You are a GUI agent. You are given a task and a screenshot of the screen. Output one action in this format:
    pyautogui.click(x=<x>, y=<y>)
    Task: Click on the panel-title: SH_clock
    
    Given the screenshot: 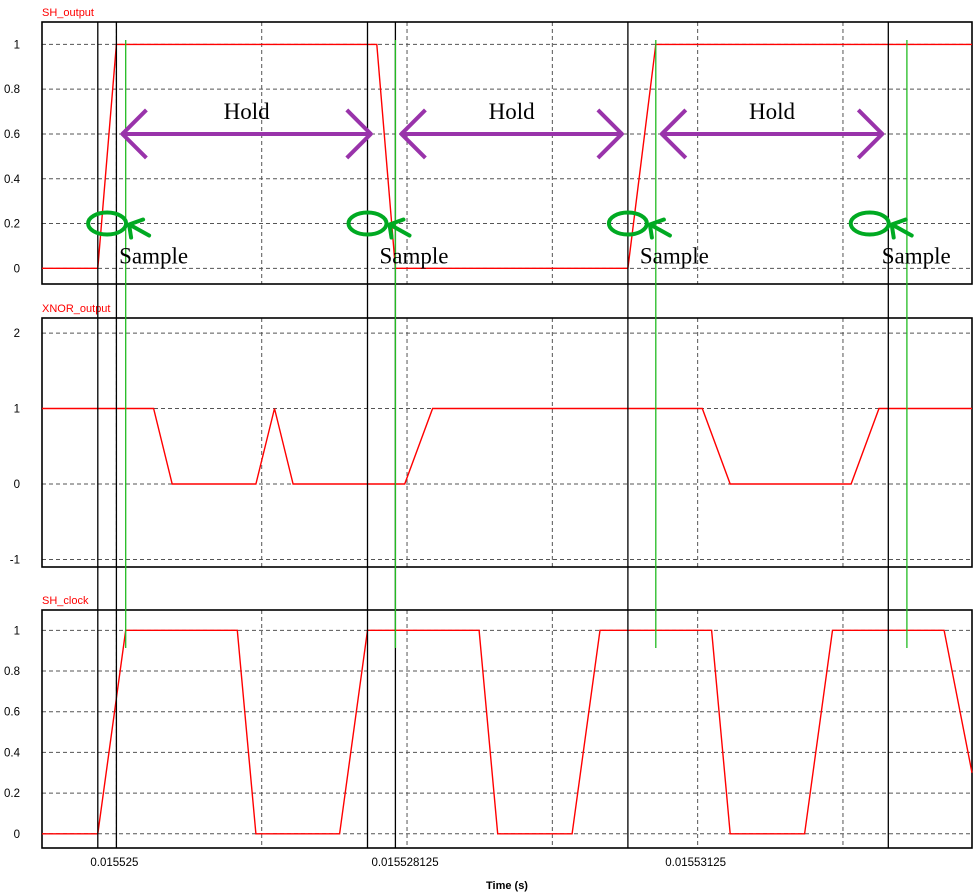 What is the action you would take?
    pyautogui.click(x=65, y=601)
    